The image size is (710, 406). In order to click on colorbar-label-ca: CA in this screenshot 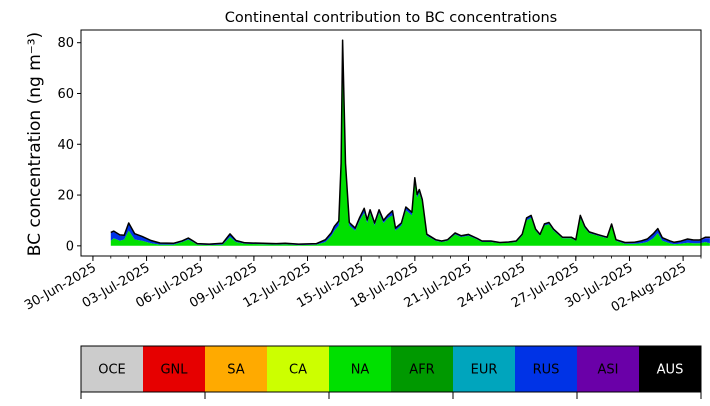, I will do `click(298, 370)`.